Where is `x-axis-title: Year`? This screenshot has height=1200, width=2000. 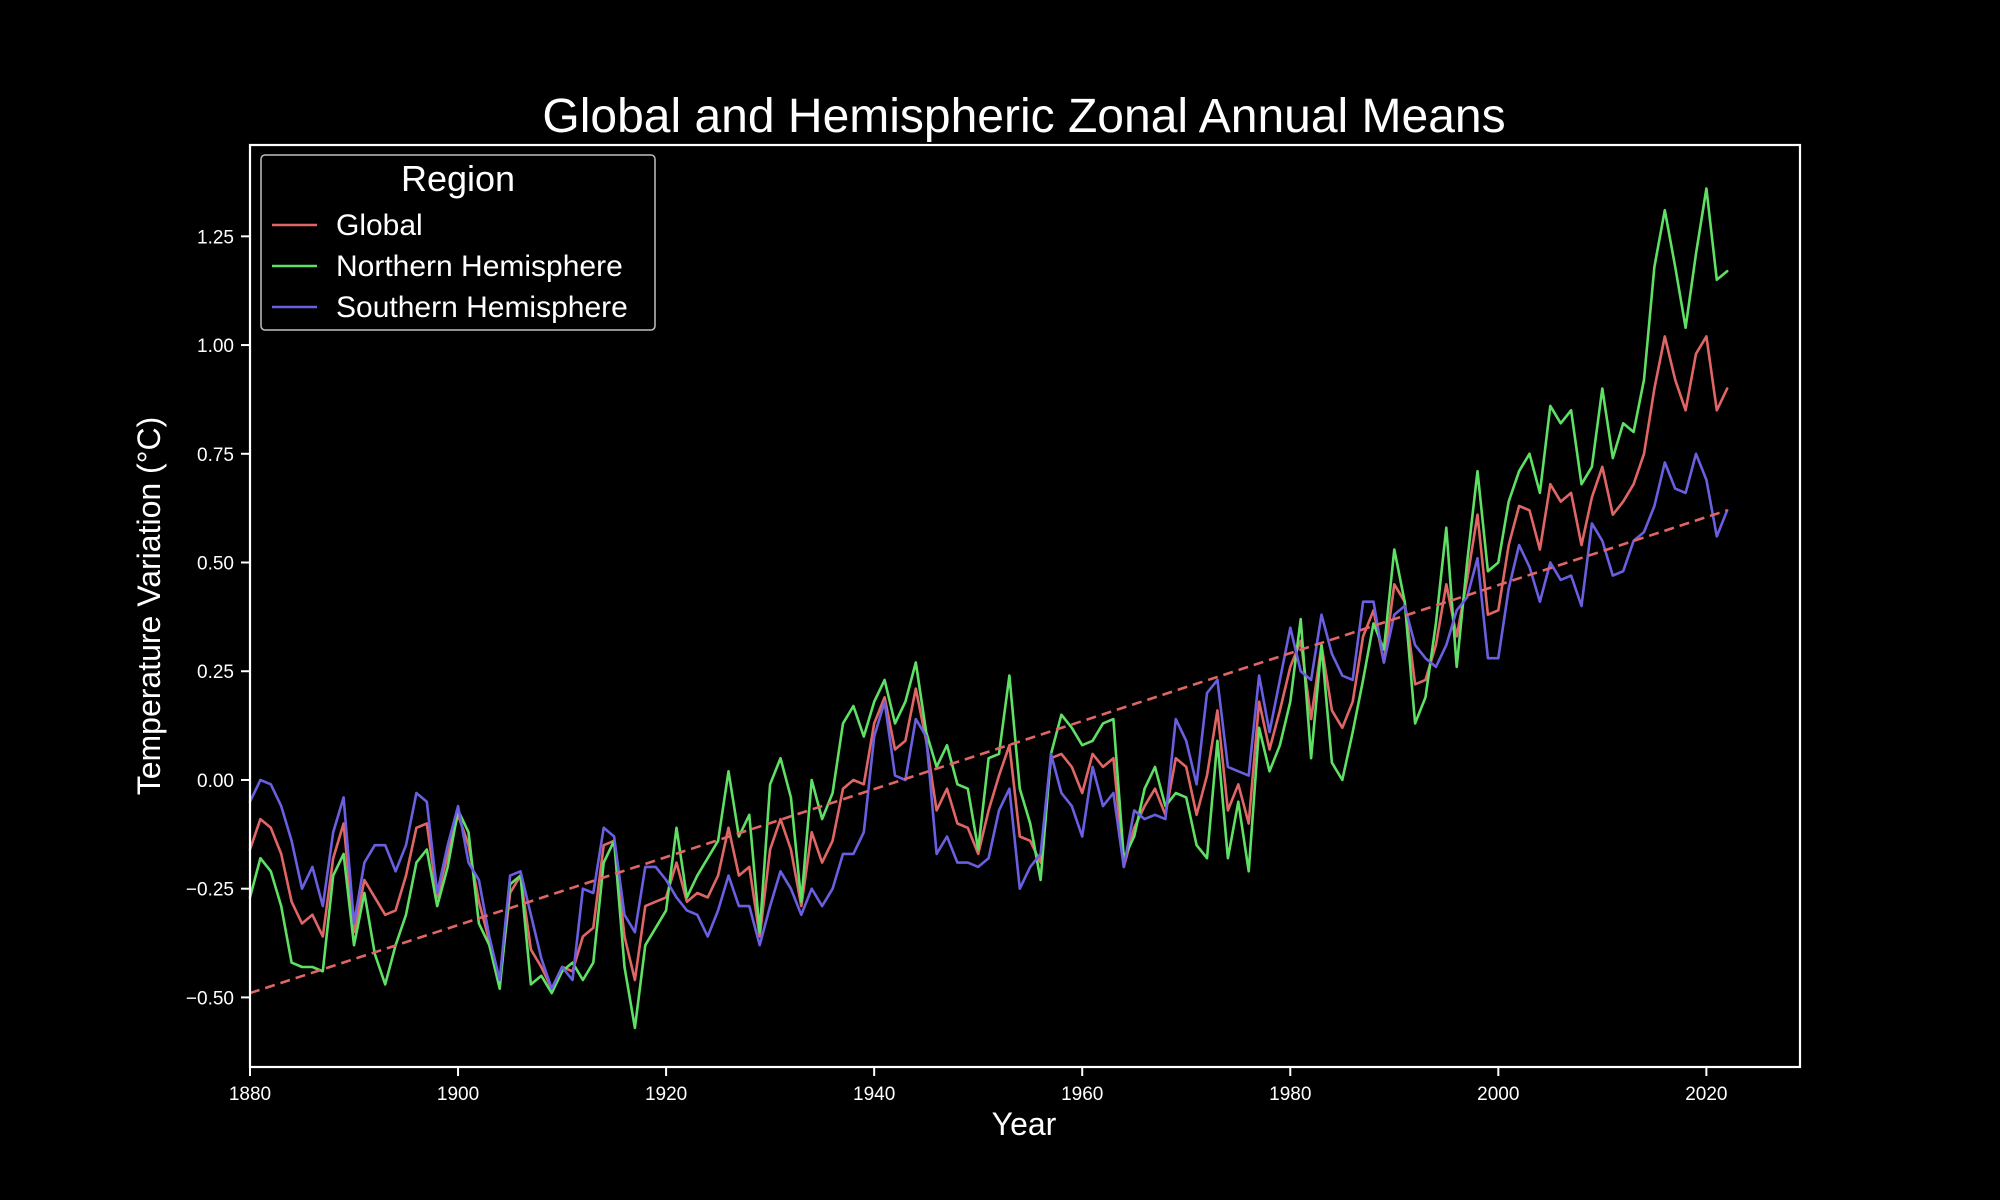 x-axis-title: Year is located at coordinates (1024, 1124).